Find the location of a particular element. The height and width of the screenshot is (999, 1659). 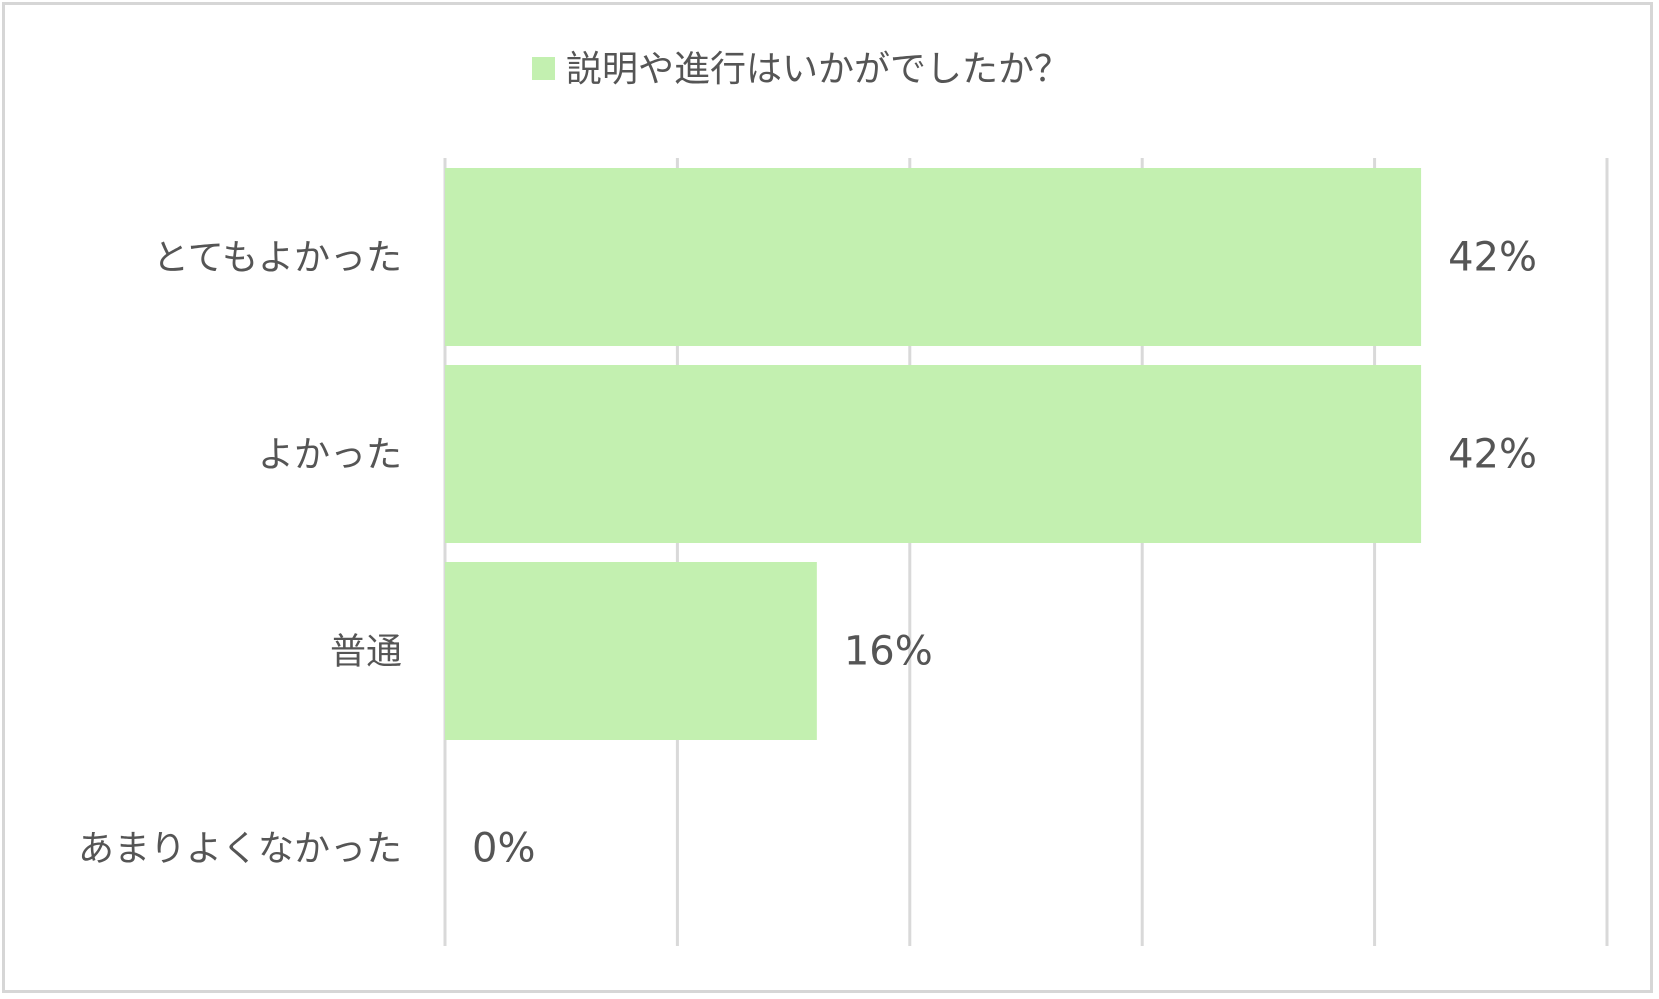

data-label-1: 42% is located at coordinates (1492, 455).